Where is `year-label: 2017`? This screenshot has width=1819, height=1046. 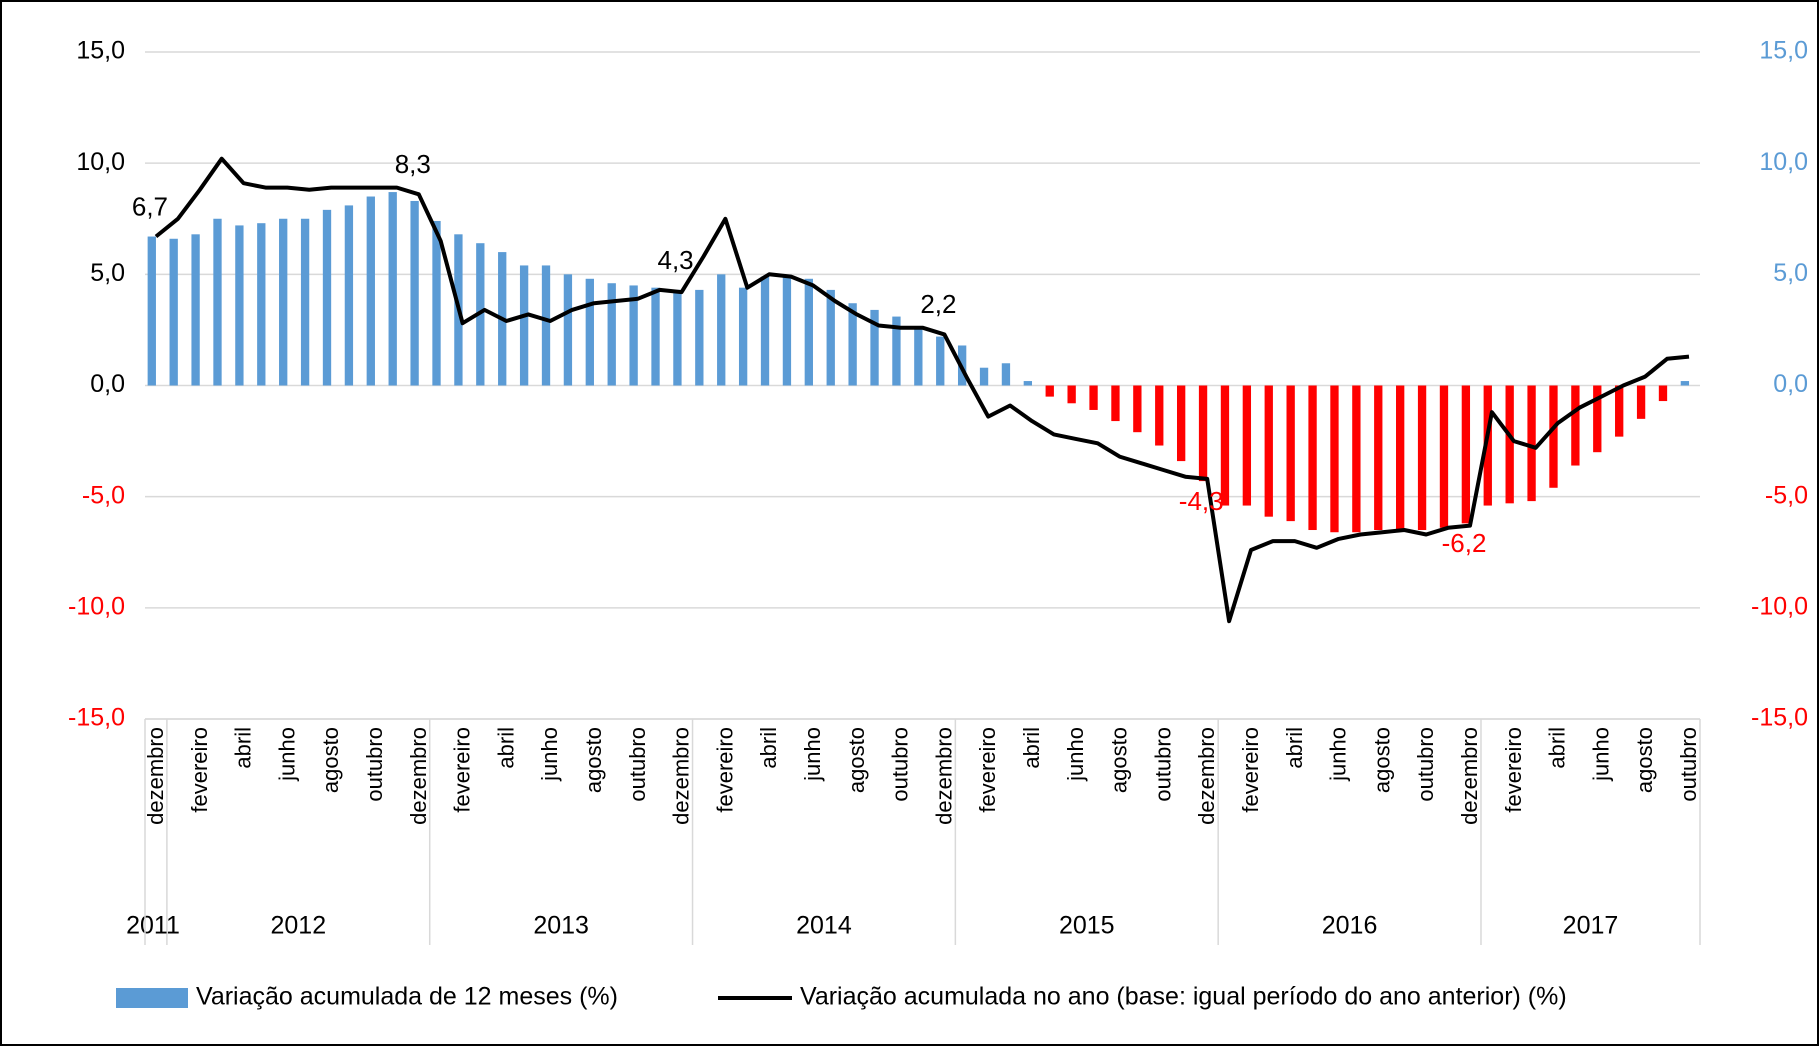
year-label: 2017 is located at coordinates (1591, 926).